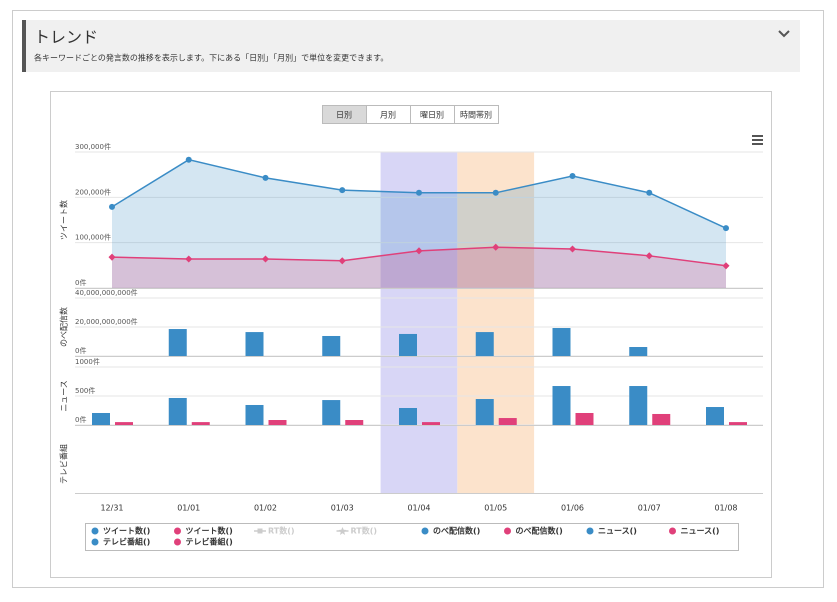 The width and height of the screenshot is (837, 602). I want to click on tab, so click(476, 114).